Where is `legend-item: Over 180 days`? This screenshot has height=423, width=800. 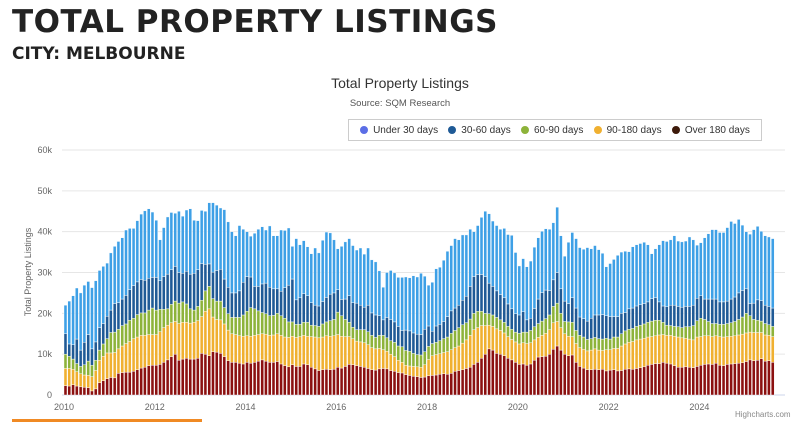
legend-item: Over 180 days is located at coordinates (710, 130).